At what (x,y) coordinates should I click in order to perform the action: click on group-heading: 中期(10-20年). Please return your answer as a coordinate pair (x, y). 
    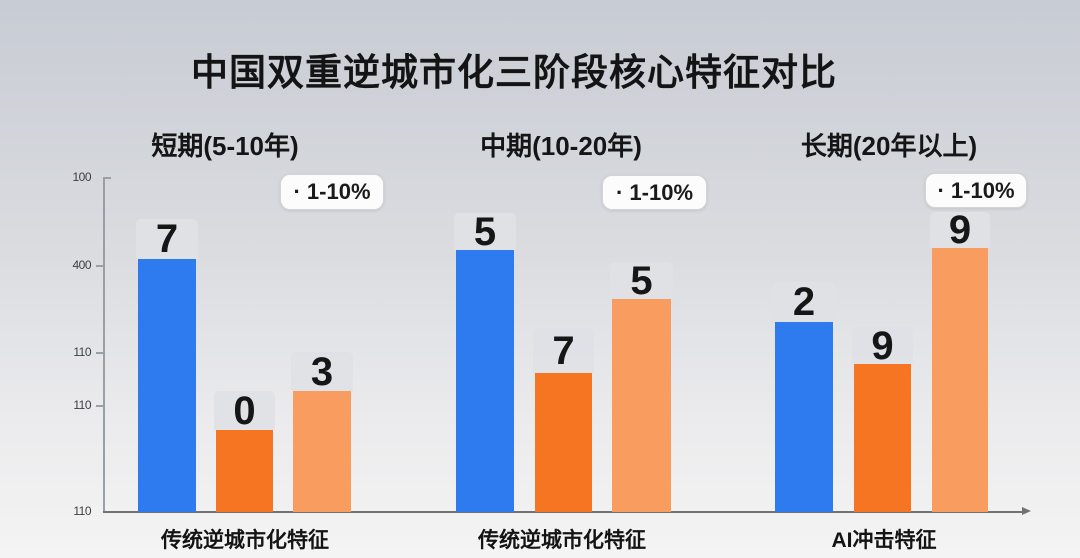
    Looking at the image, I should click on (561, 146).